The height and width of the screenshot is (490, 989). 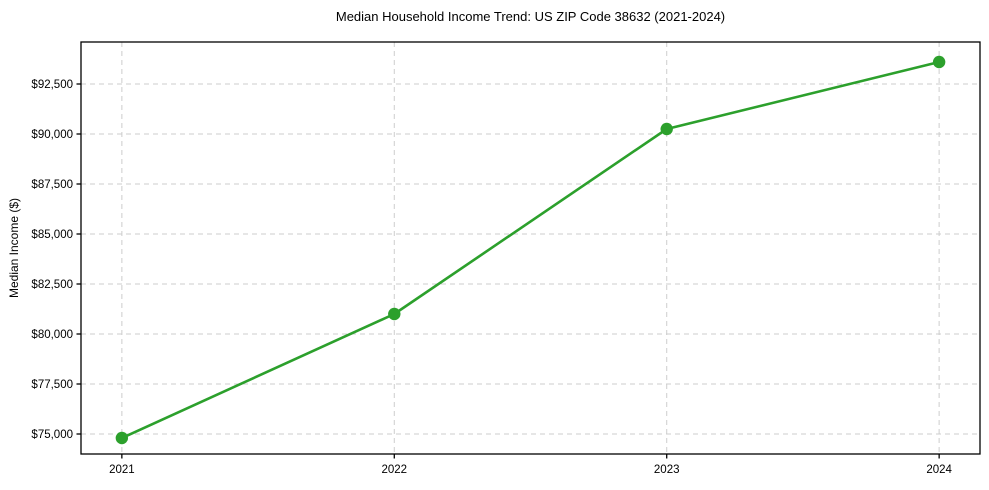 What do you see at coordinates (122, 470) in the screenshot?
I see `x-tick-label: 2021` at bounding box center [122, 470].